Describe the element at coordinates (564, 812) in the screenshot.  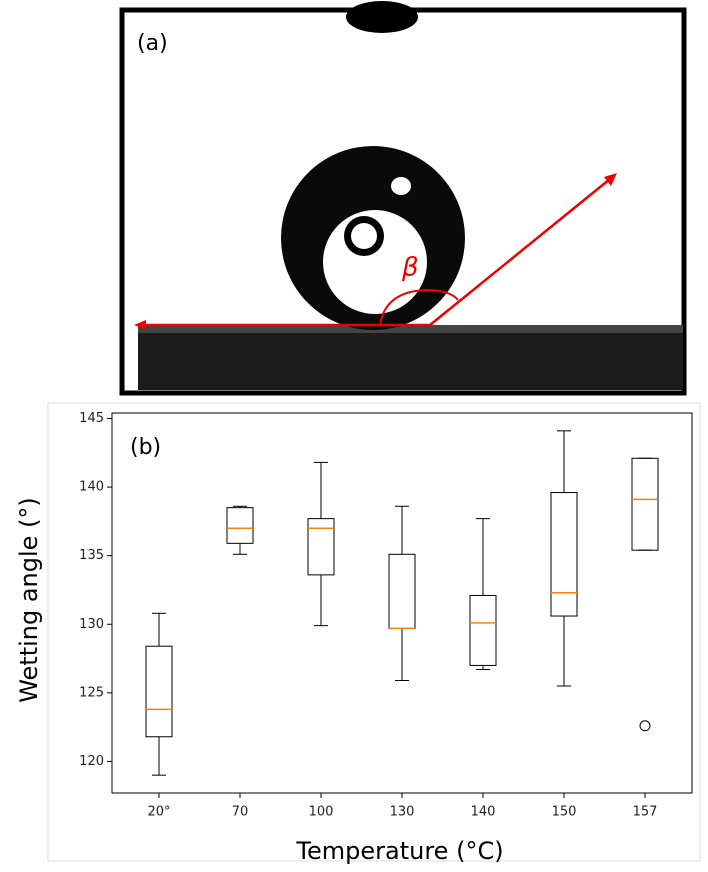
I see `x-tick-label: 150` at that location.